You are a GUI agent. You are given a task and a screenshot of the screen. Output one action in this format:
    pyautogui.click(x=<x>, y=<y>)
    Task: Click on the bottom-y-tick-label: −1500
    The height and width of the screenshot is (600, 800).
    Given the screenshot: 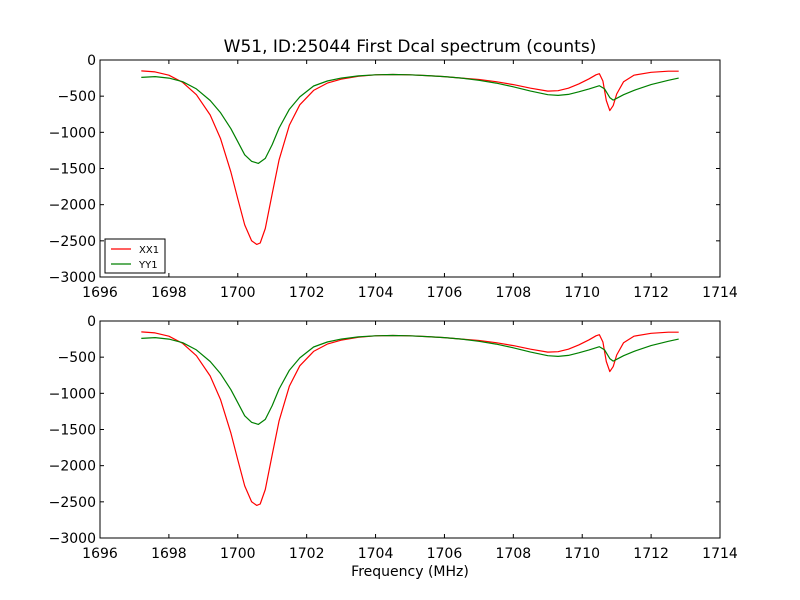 What is the action you would take?
    pyautogui.click(x=72, y=431)
    